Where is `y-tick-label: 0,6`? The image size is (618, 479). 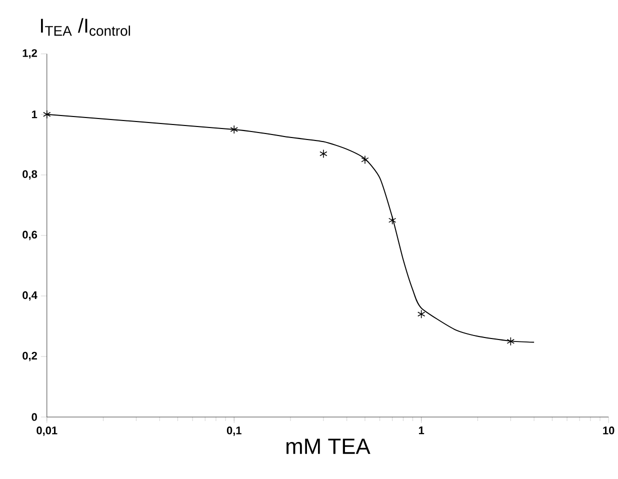 y-tick-label: 0,6 is located at coordinates (30, 235).